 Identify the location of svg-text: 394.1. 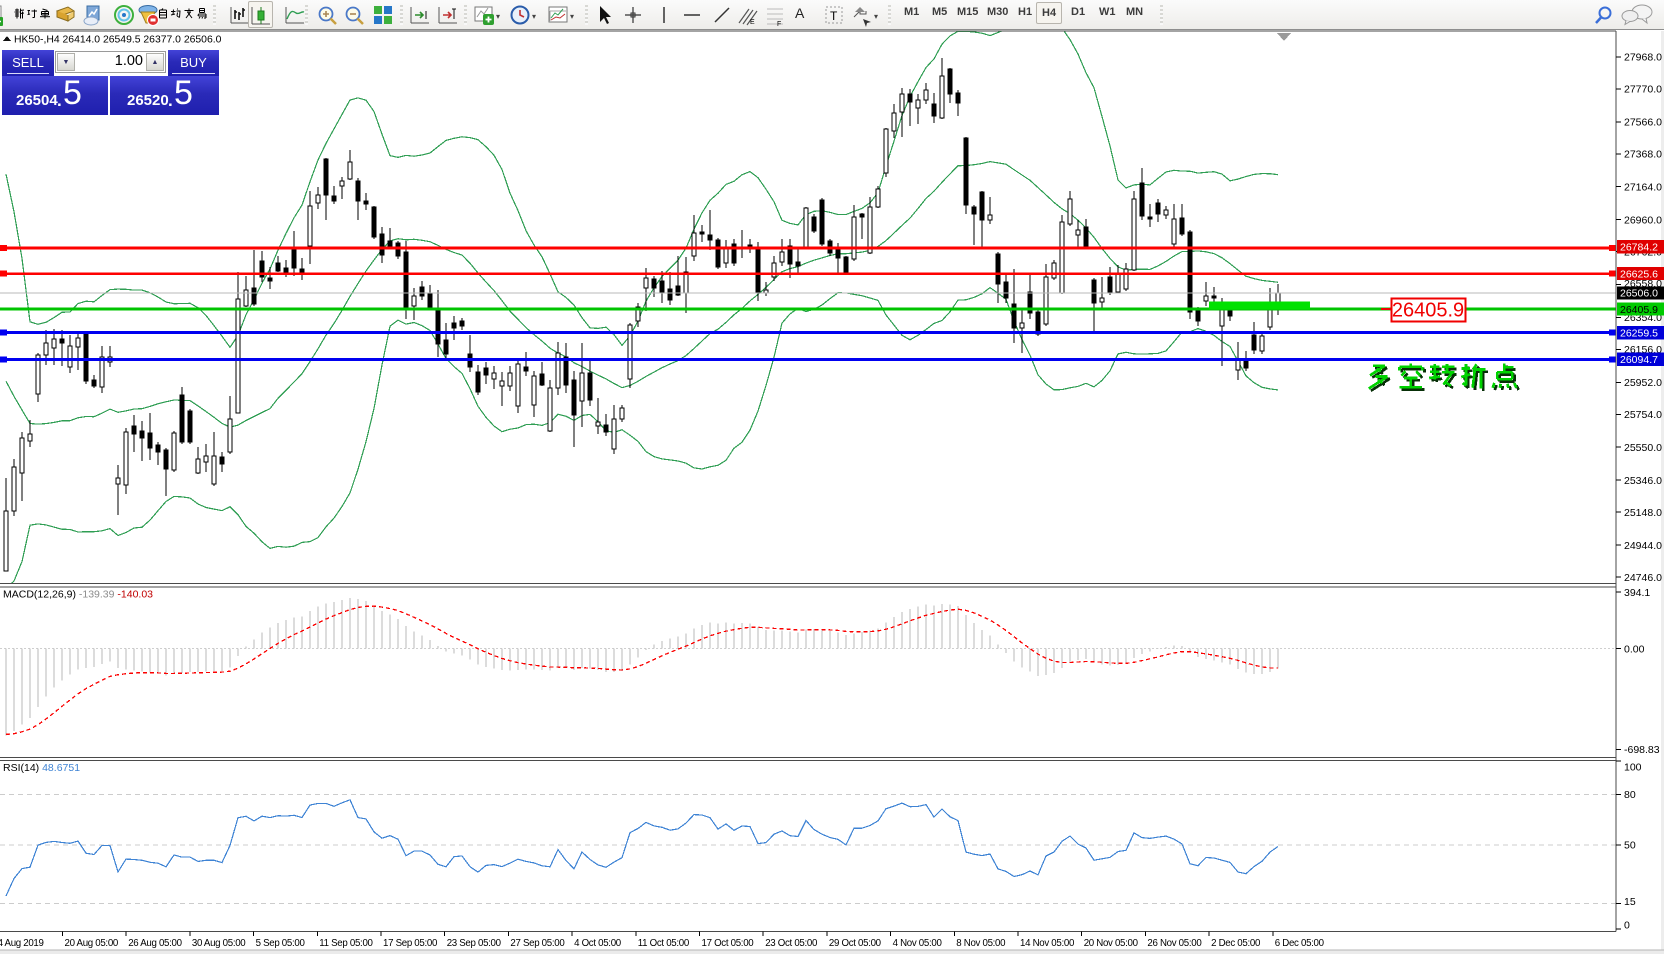
(1637, 593).